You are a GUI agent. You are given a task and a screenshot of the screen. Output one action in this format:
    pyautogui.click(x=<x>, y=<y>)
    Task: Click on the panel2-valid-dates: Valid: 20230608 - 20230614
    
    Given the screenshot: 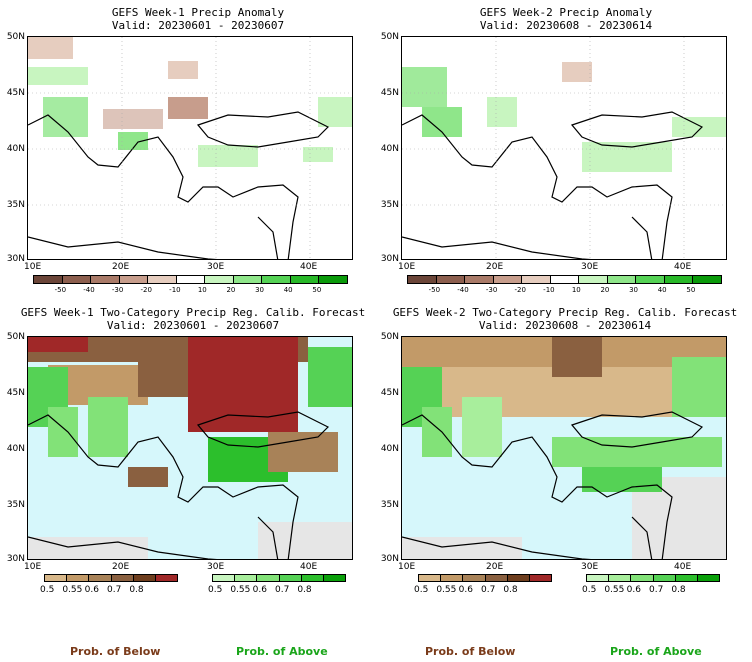 What is the action you would take?
    pyautogui.click(x=566, y=25)
    